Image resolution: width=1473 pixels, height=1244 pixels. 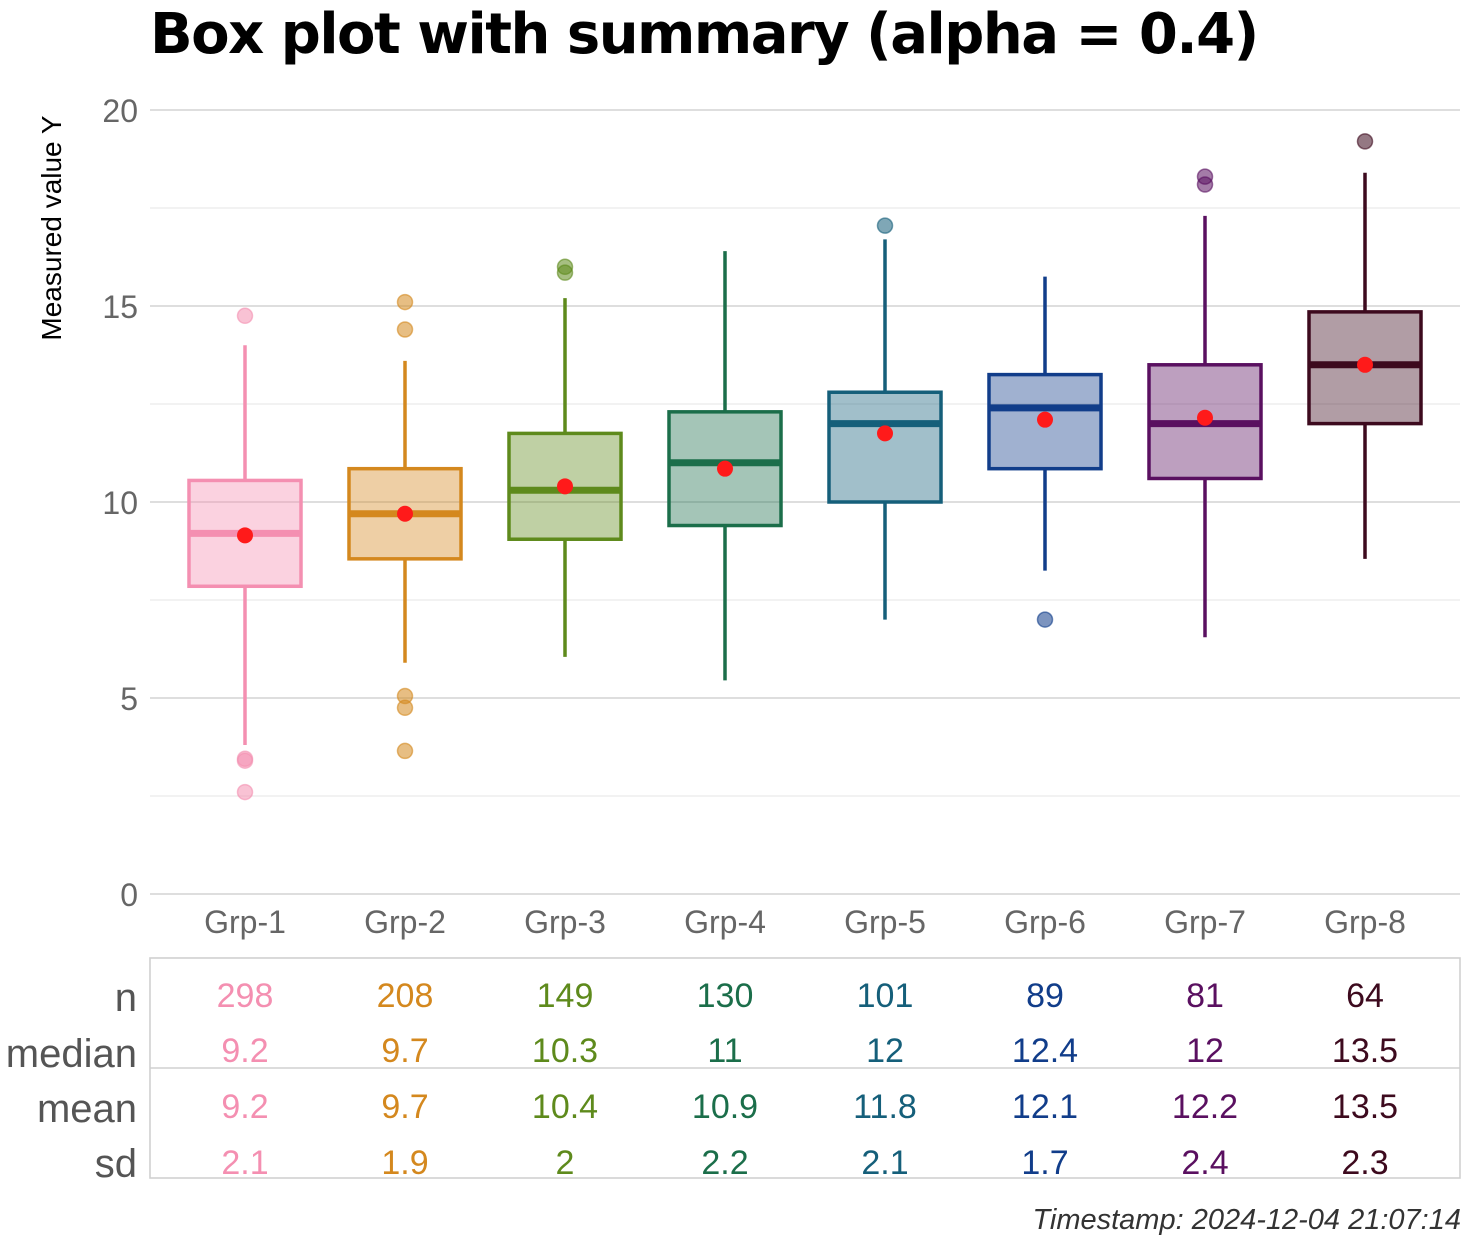 I want to click on stat-value-sd: 2.4, so click(x=1204, y=1163).